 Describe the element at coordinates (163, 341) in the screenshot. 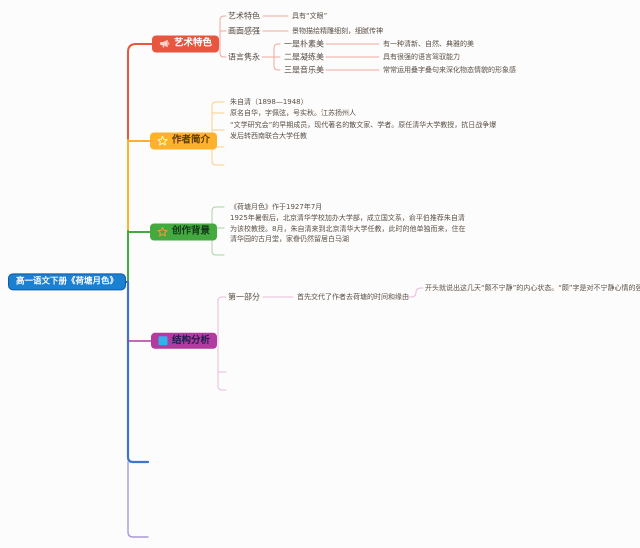

I see `square-icon` at that location.